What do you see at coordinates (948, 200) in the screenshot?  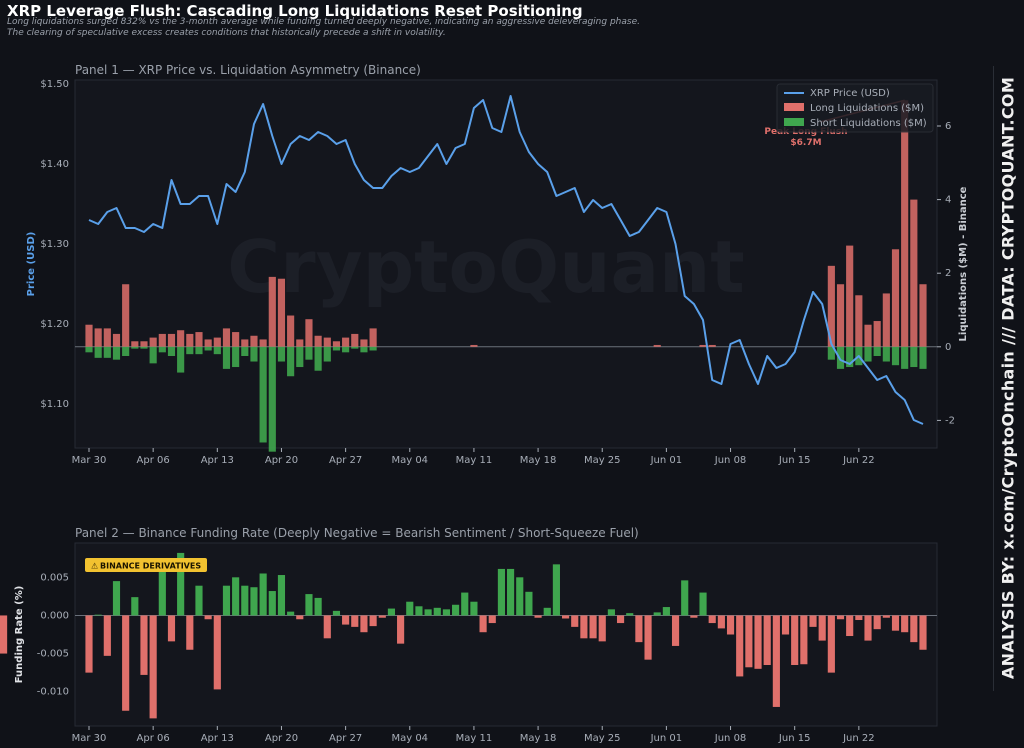 I see `y2-tick-label: 4` at bounding box center [948, 200].